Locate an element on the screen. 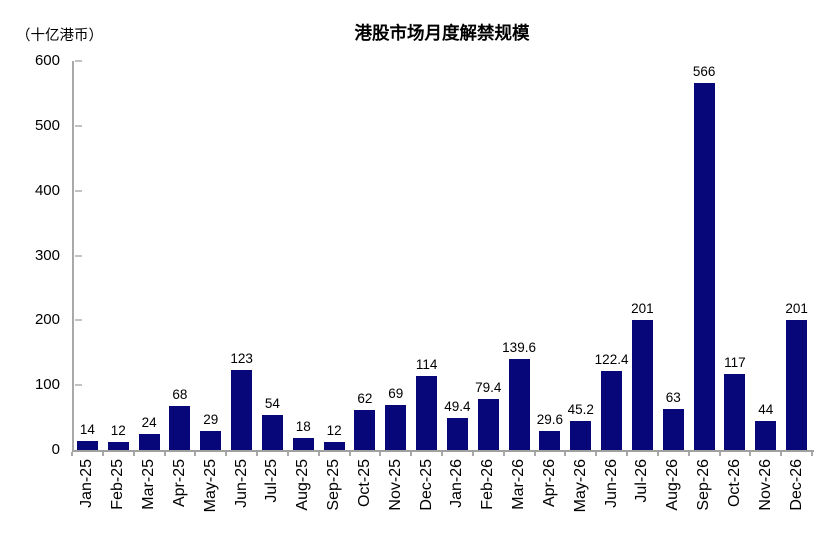 Image resolution: width=834 pixels, height=540 pixels. x-tick-label: Oct-26 is located at coordinates (734, 483).